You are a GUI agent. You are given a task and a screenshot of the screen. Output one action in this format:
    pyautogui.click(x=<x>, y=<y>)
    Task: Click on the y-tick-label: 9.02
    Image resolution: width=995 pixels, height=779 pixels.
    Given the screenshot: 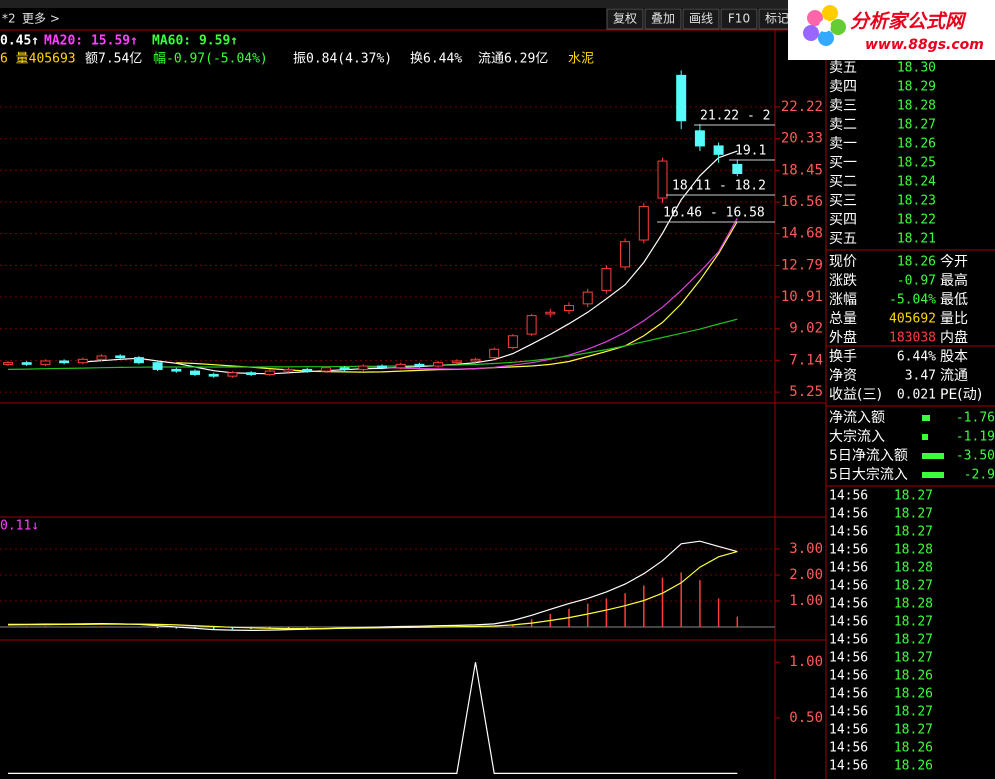 What is the action you would take?
    pyautogui.click(x=806, y=329)
    